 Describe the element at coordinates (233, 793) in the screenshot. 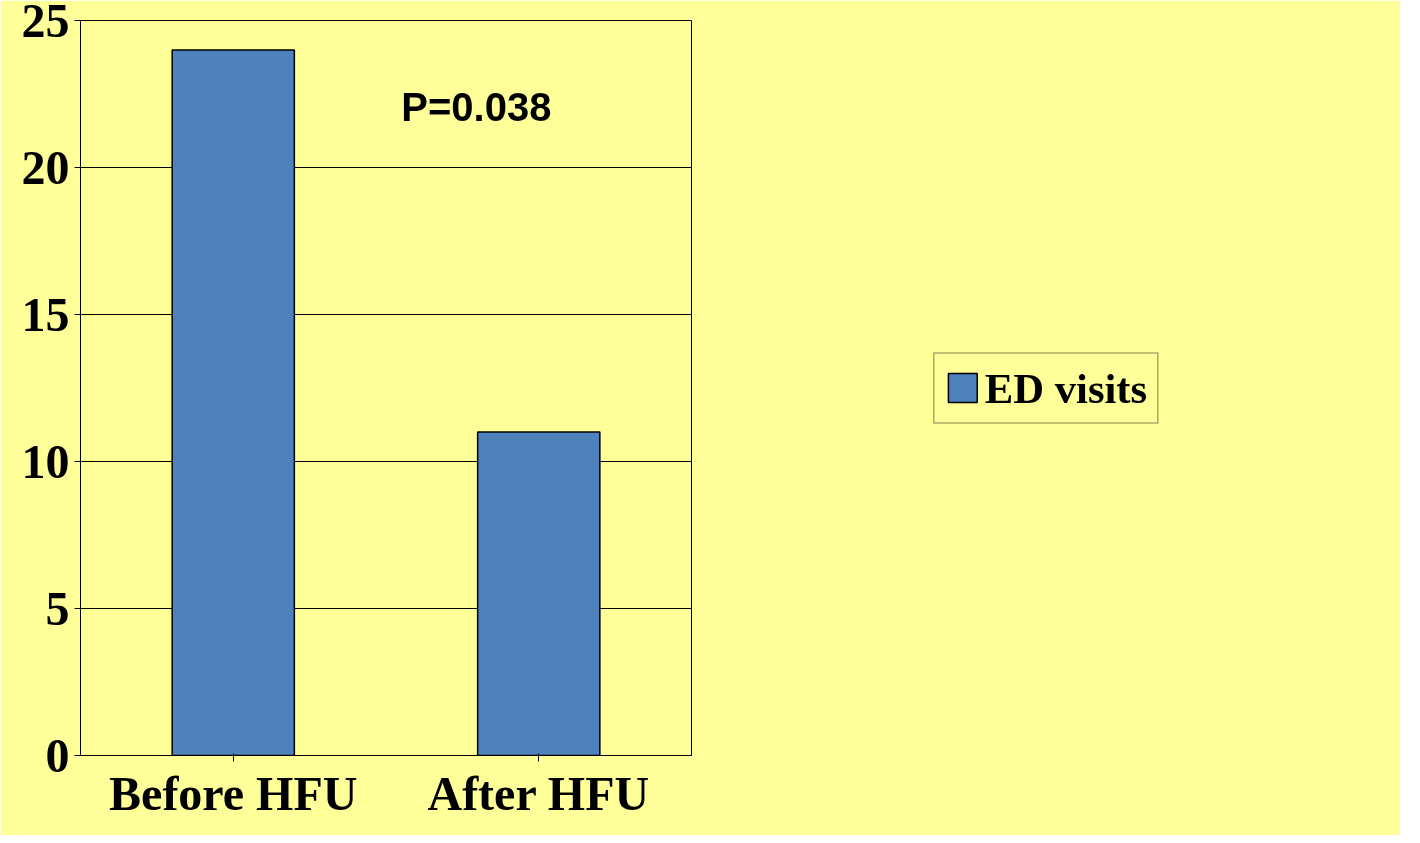

I see `x-tick-label: Before HFU` at that location.